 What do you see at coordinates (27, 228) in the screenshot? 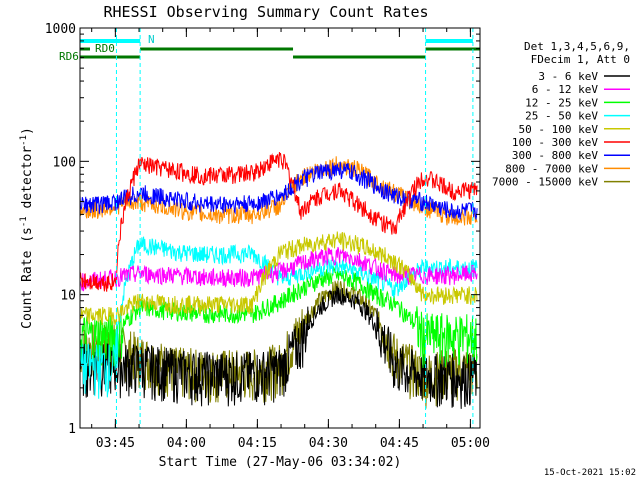
I see `y-axis-label: Count Rate (s-1 detector-1)` at bounding box center [27, 228].